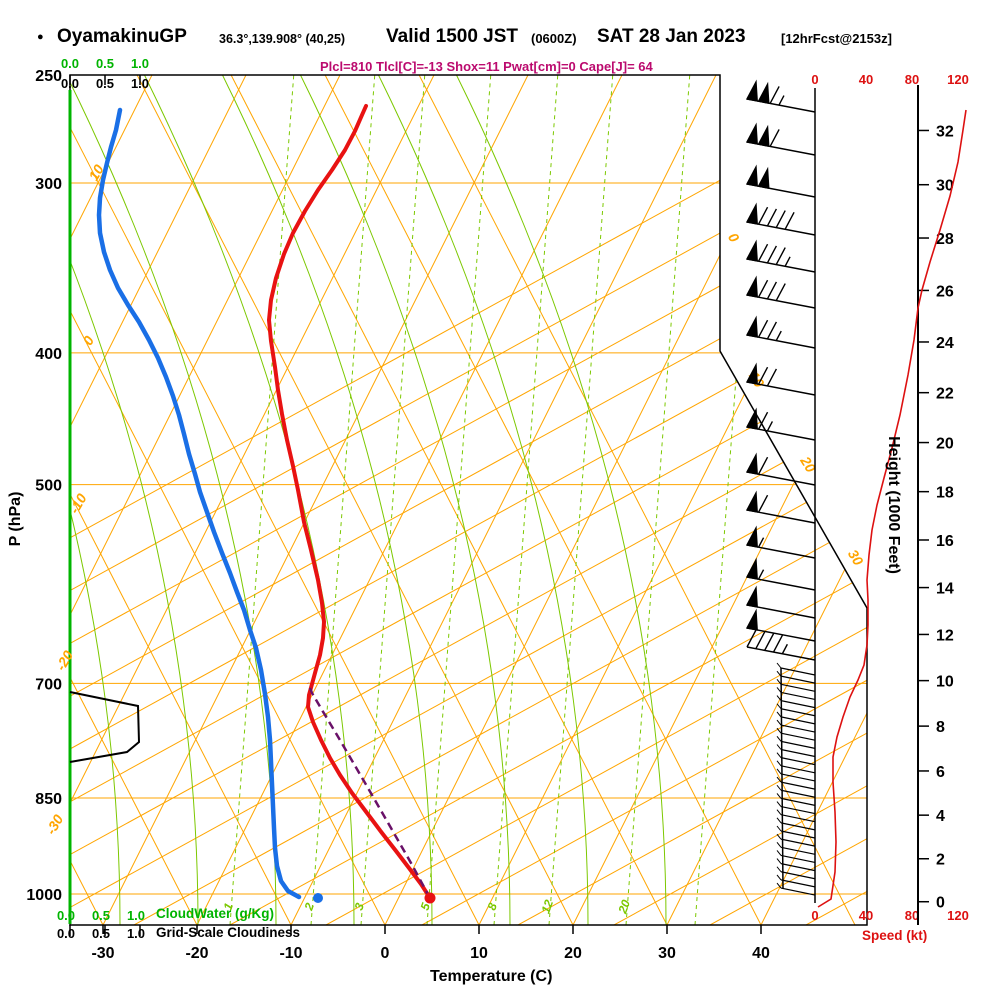 The width and height of the screenshot is (1000, 1000). I want to click on cloudiness-profile, so click(105, 727).